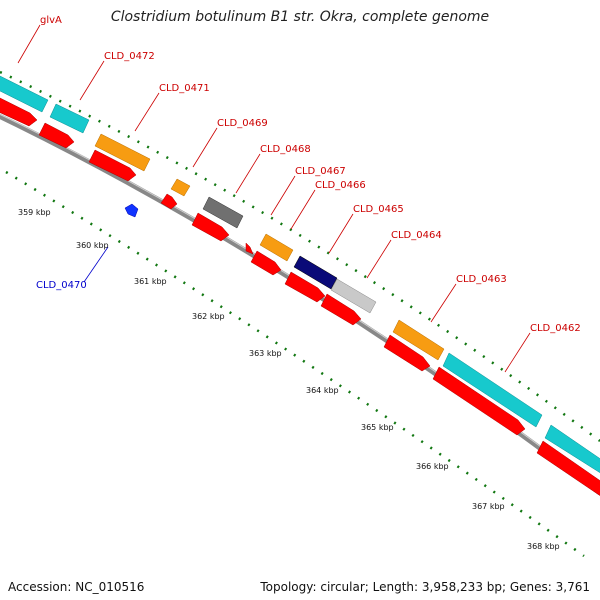  I want to click on gene-label-CLD_0467: CLD_0467, so click(320, 171).